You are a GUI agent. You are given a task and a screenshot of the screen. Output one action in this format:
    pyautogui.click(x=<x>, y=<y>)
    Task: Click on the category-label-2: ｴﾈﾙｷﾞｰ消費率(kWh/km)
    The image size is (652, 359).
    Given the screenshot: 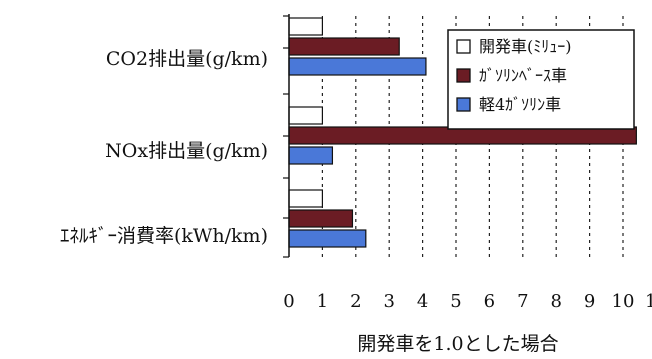 What is the action you would take?
    pyautogui.click(x=164, y=236)
    